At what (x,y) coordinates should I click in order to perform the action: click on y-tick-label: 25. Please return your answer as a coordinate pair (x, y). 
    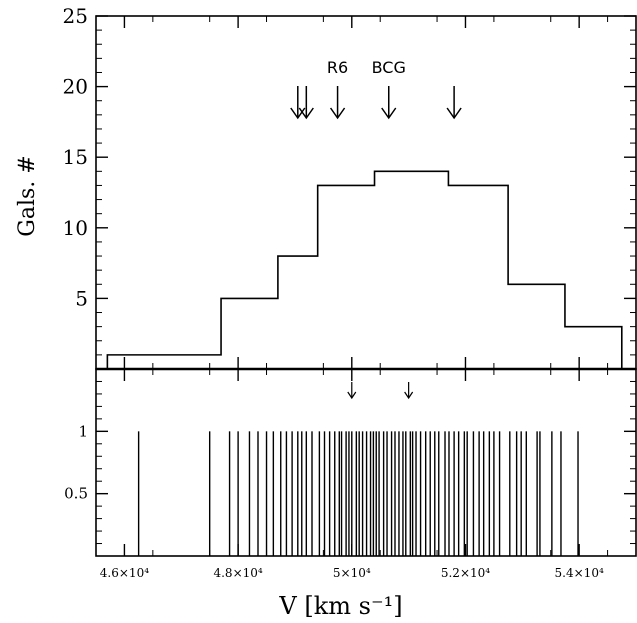
    Looking at the image, I should click on (75, 16).